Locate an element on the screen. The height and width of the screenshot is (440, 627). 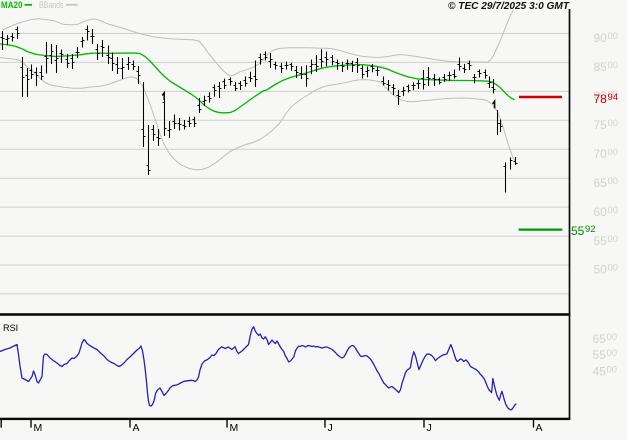
svg-text: 45 is located at coordinates (600, 372).